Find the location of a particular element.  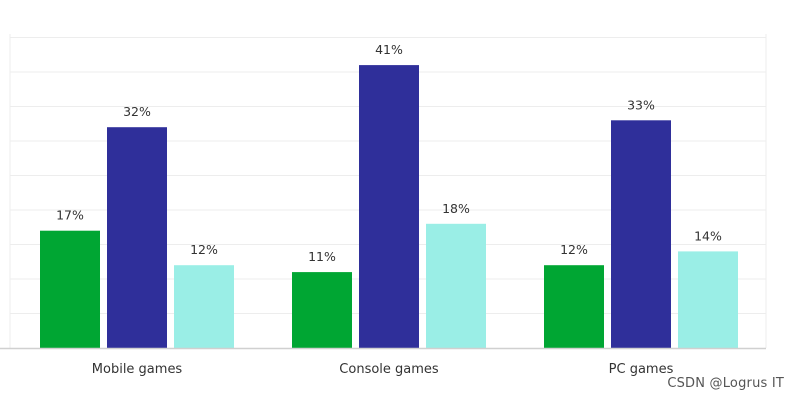

watermark-text: CSDN @Logrus IT is located at coordinates (725, 383).